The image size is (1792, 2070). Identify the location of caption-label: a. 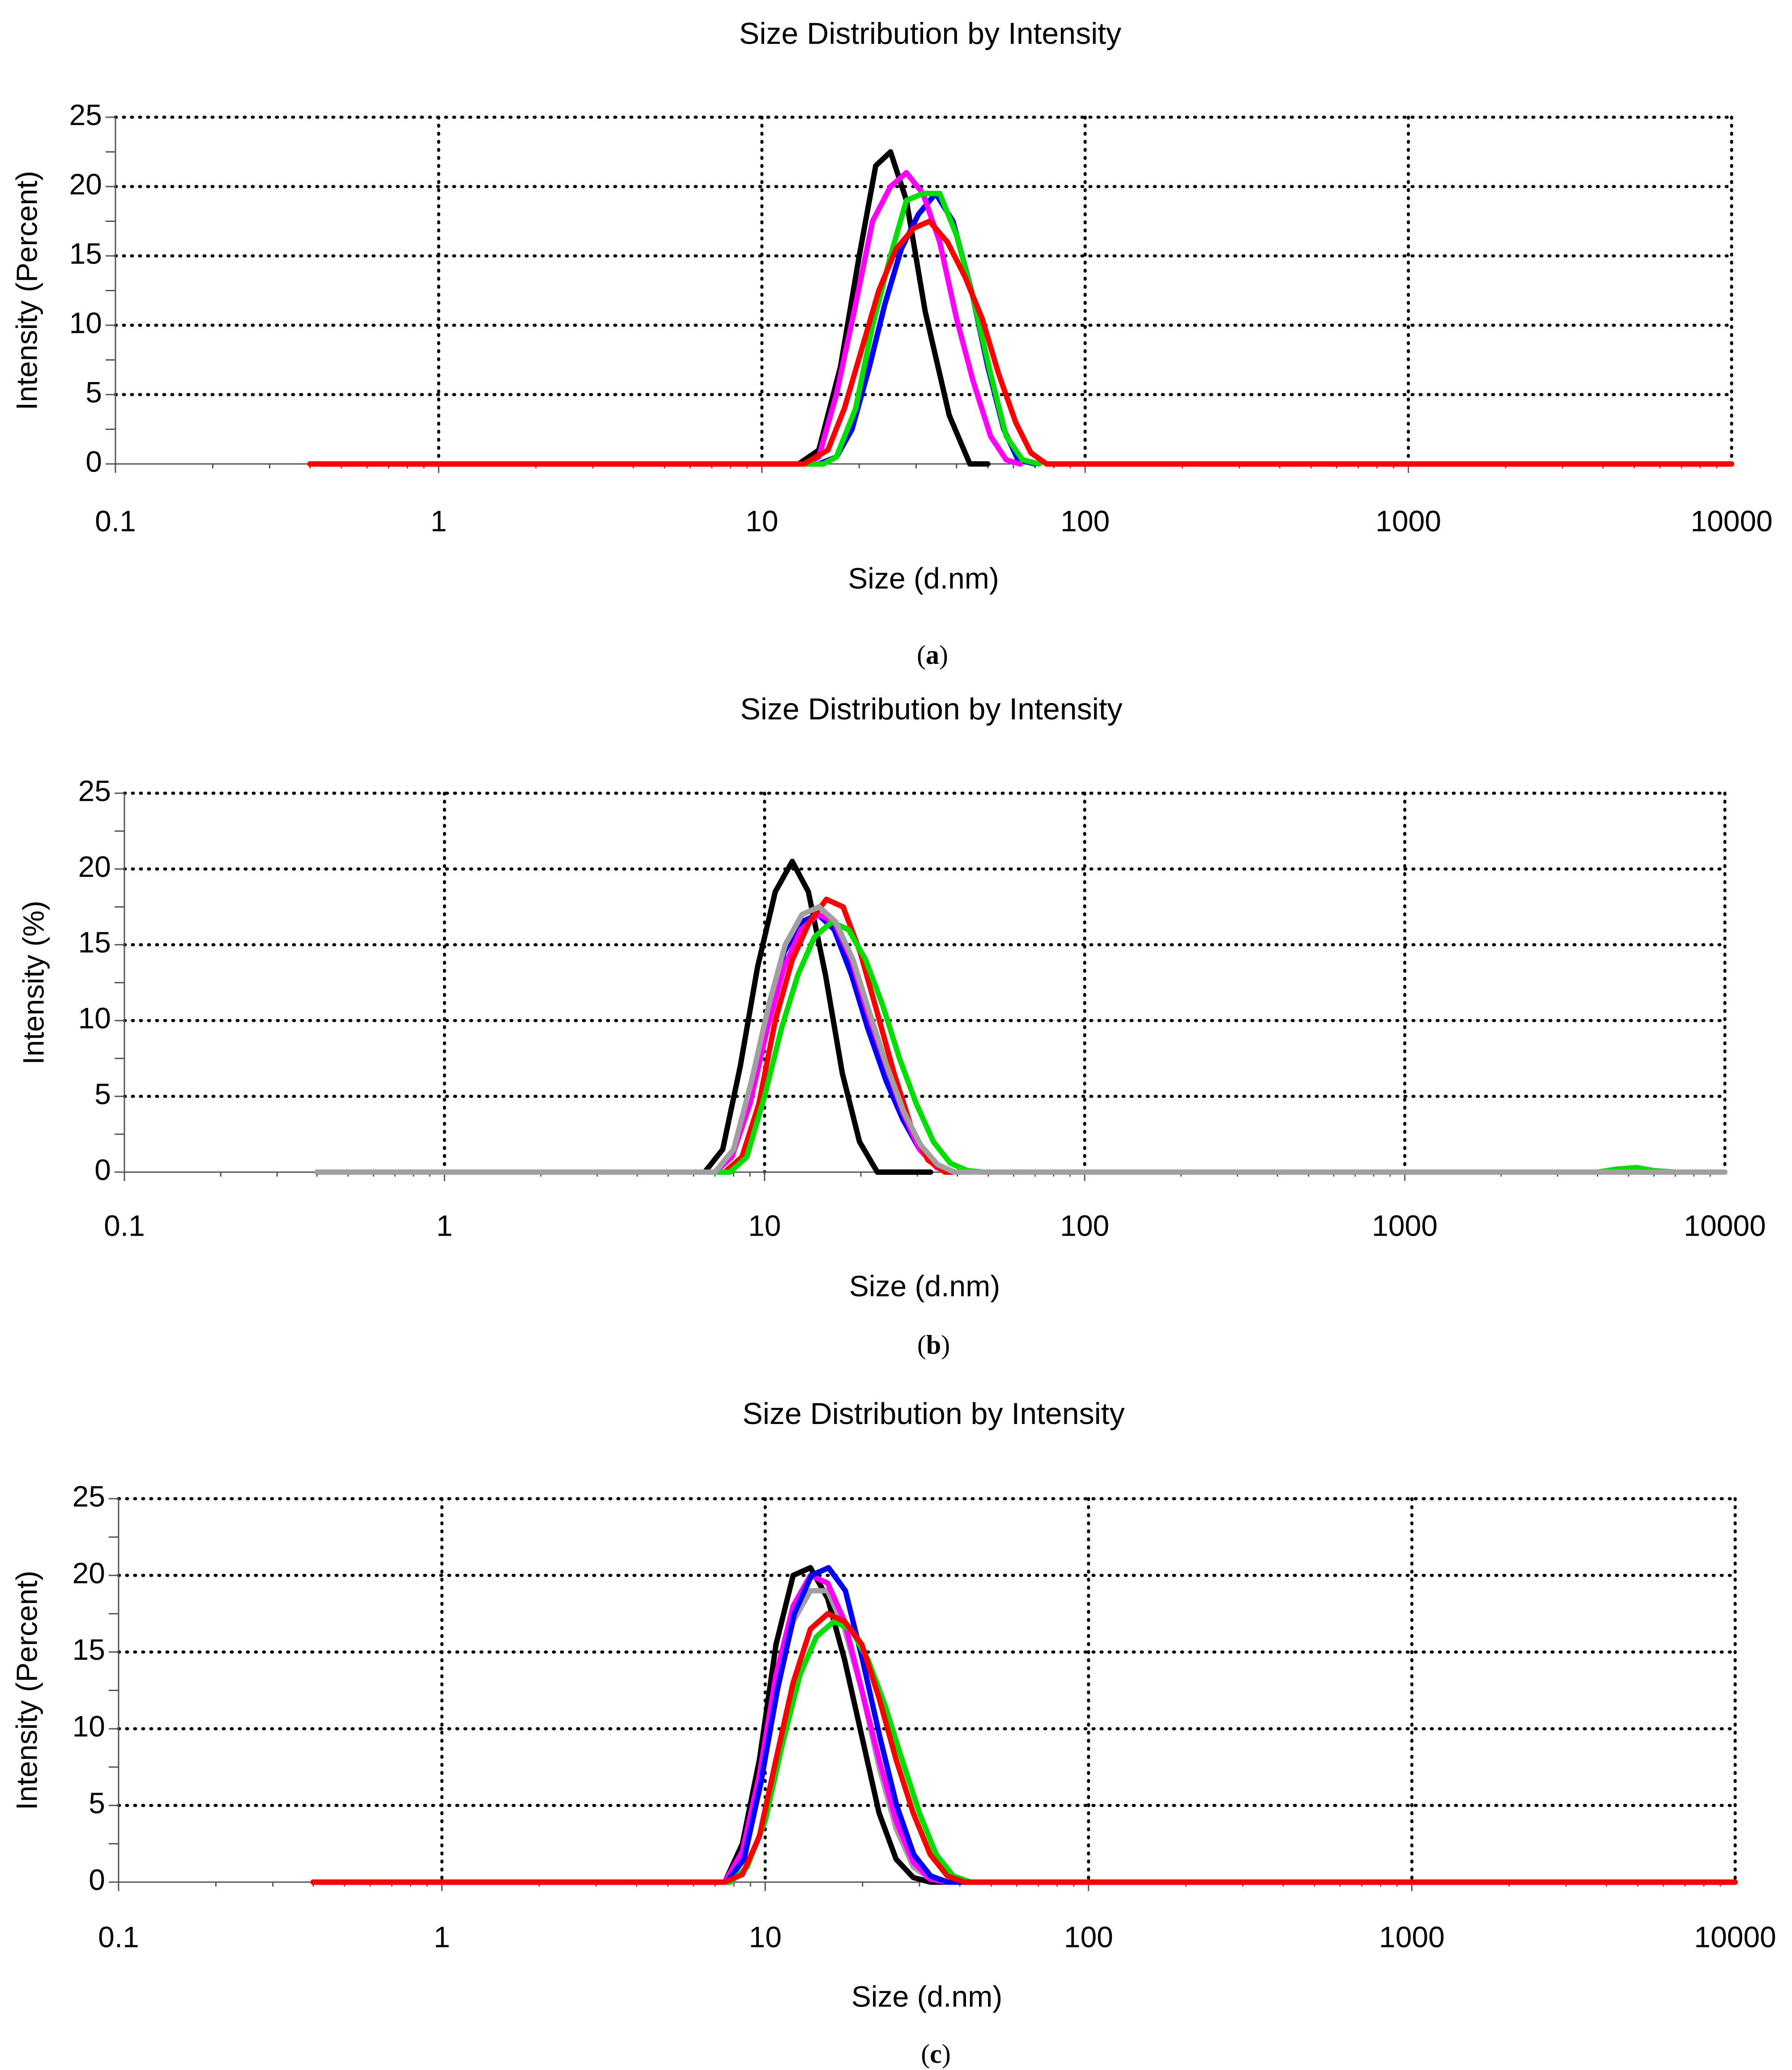
(932, 655).